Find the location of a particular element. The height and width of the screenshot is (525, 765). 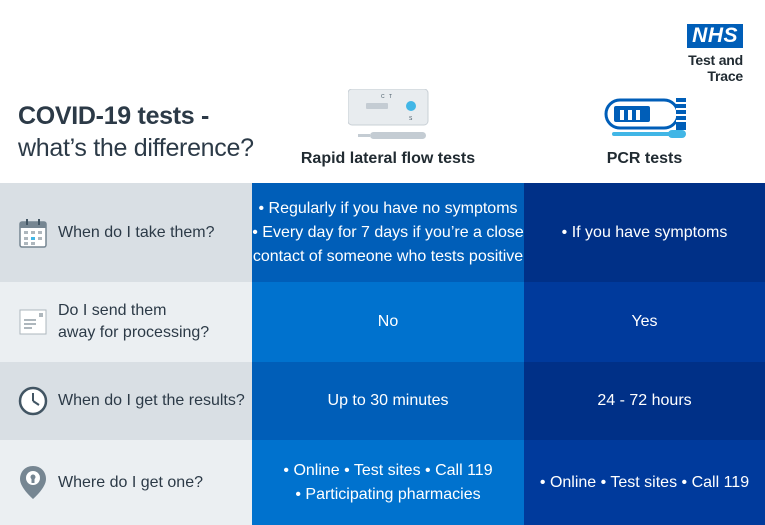

answer-line: 24 - 72 hours is located at coordinates (644, 400).